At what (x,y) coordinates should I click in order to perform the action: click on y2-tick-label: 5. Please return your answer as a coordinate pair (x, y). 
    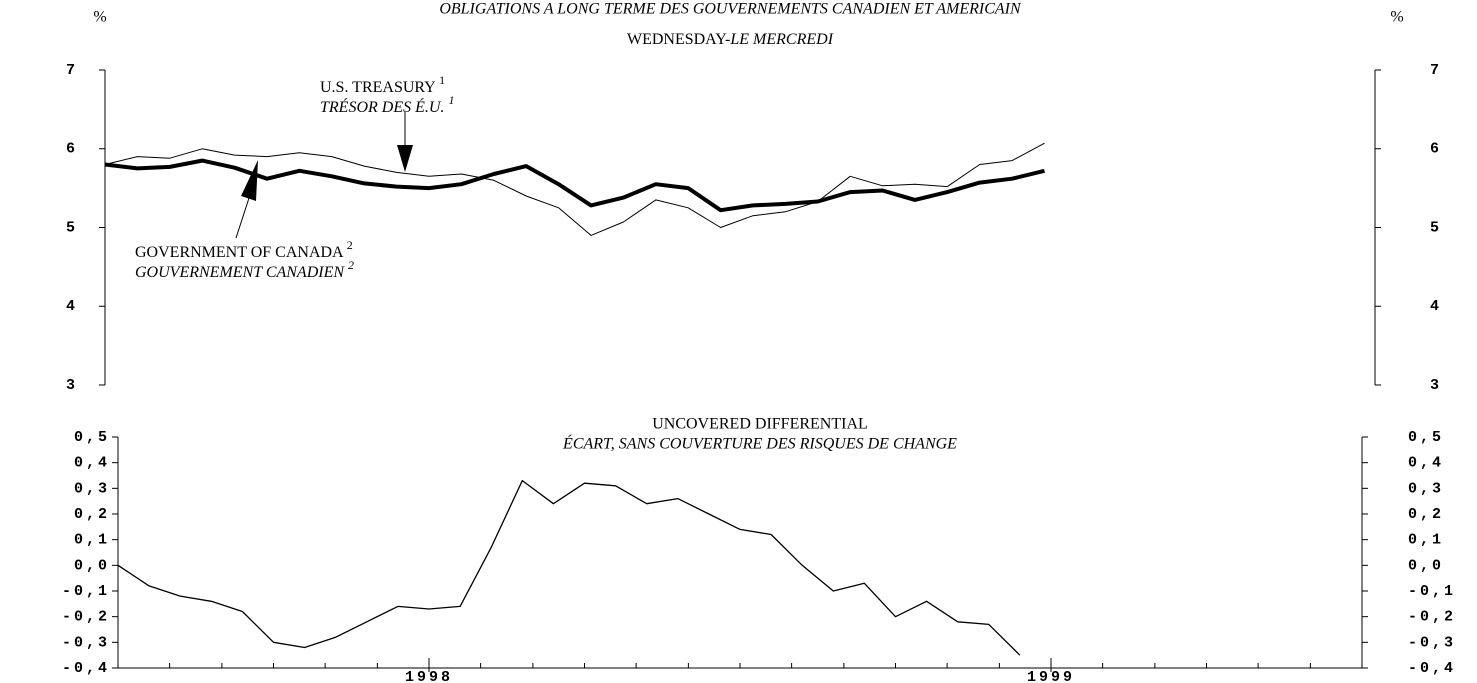
    Looking at the image, I should click on (1436, 227).